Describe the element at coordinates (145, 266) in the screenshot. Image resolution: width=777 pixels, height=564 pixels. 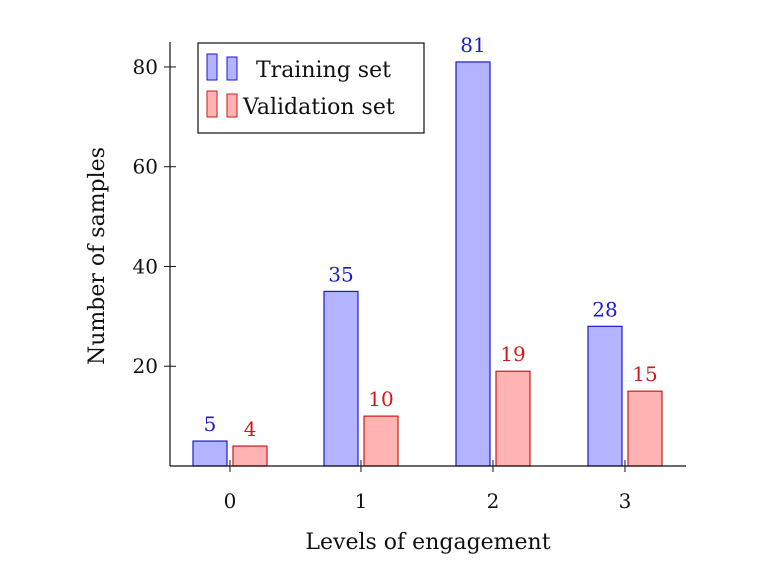
I see `y-tick-label-40: 40` at that location.